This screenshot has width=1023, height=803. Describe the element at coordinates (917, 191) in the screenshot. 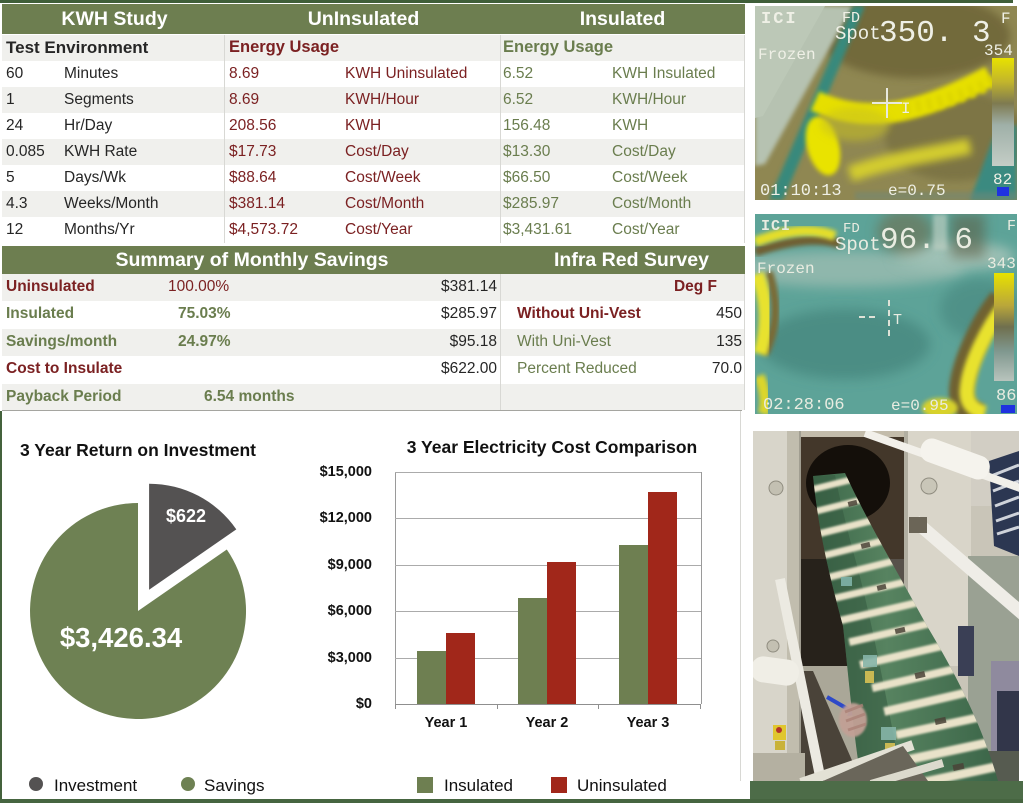

I see `svg-text: e=0.75` at that location.